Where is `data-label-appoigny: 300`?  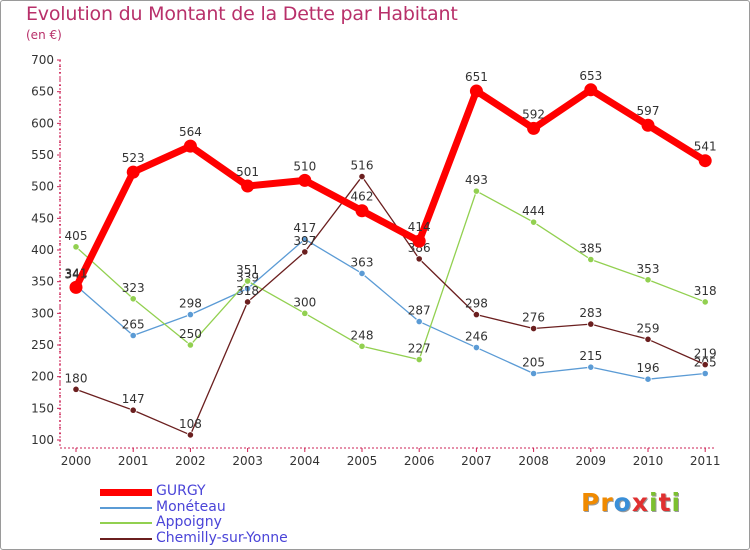 data-label-appoigny: 300 is located at coordinates (304, 302).